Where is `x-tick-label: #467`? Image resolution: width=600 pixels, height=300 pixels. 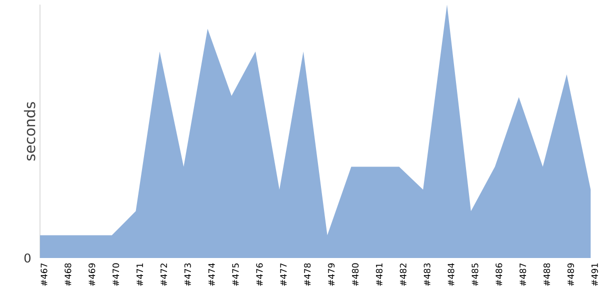
x-tick-label: #467 is located at coordinates (44, 274).